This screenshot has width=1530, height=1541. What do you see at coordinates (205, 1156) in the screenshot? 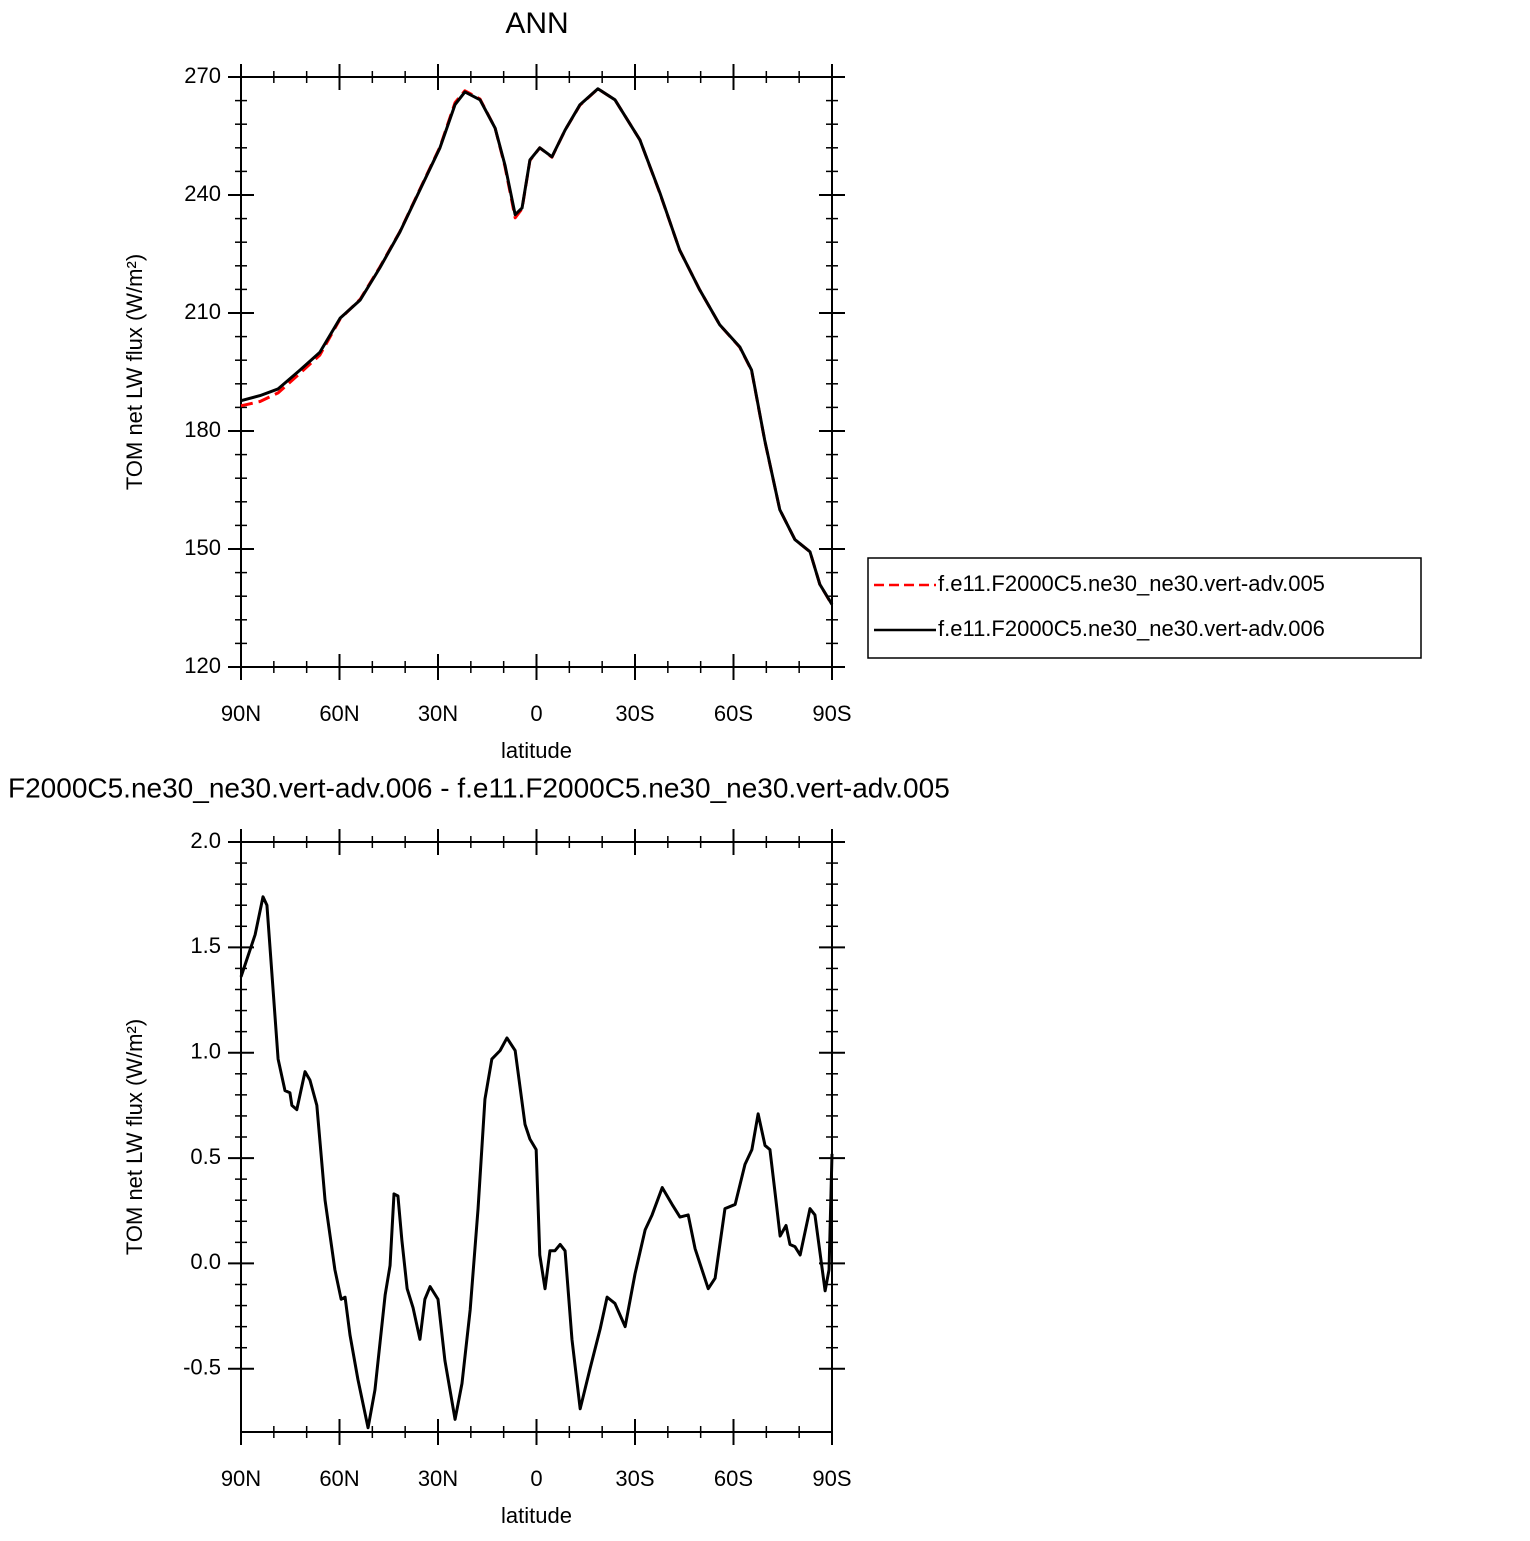
I see `y-tick-label: 0.5` at bounding box center [205, 1156].